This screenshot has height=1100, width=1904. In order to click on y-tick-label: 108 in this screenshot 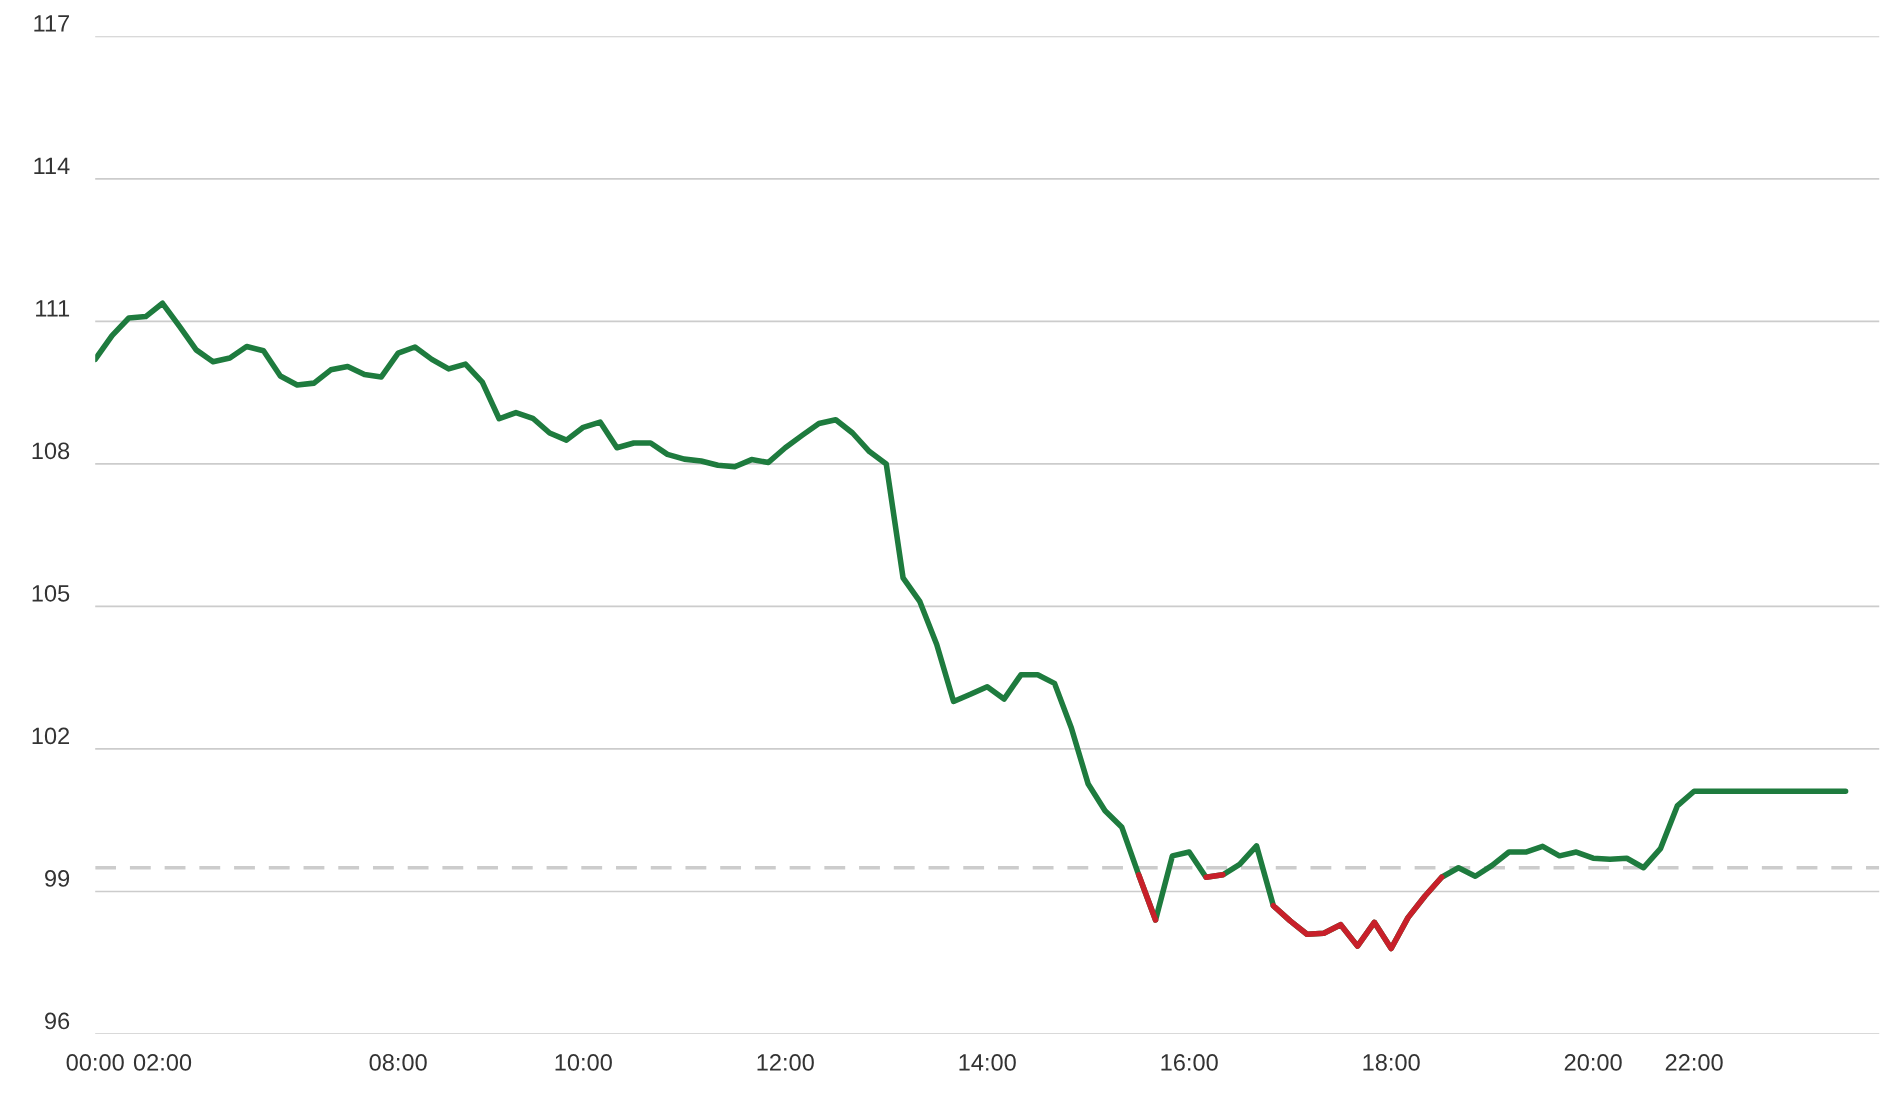, I will do `click(51, 451)`.